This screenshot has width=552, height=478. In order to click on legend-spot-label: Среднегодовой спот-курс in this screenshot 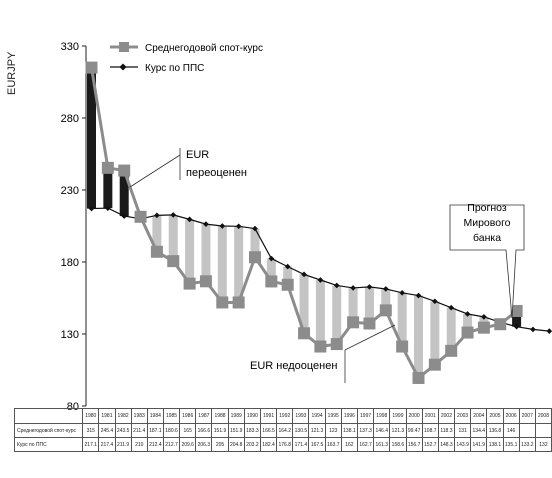, I will do `click(204, 48)`.